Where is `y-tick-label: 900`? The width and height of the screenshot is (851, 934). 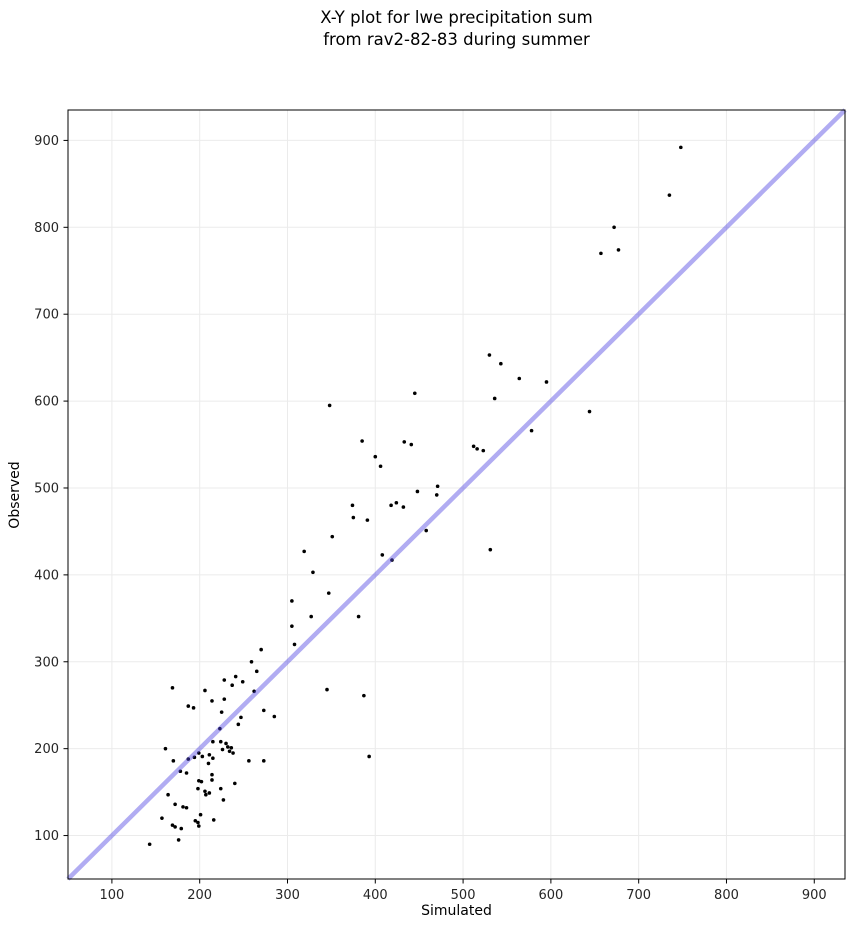 y-tick-label: 900 is located at coordinates (46, 141).